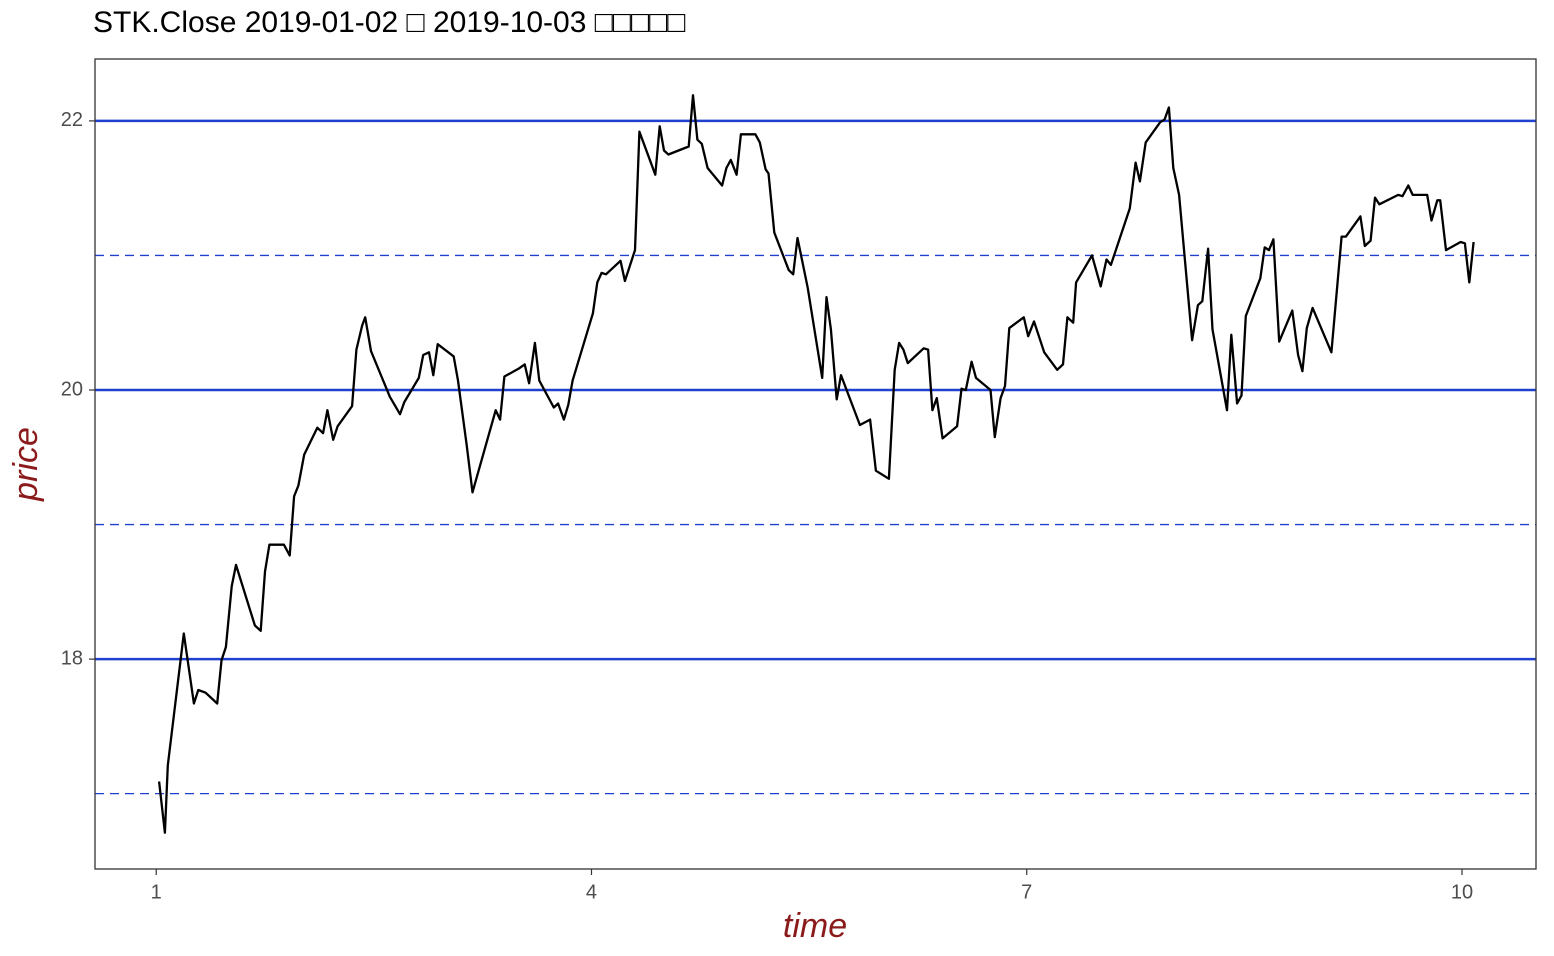 Image resolution: width=1554 pixels, height=956 pixels. I want to click on chart-title: STK.Close 2019-01-02 □ 2019-10-03 □□□□□, so click(389, 22).